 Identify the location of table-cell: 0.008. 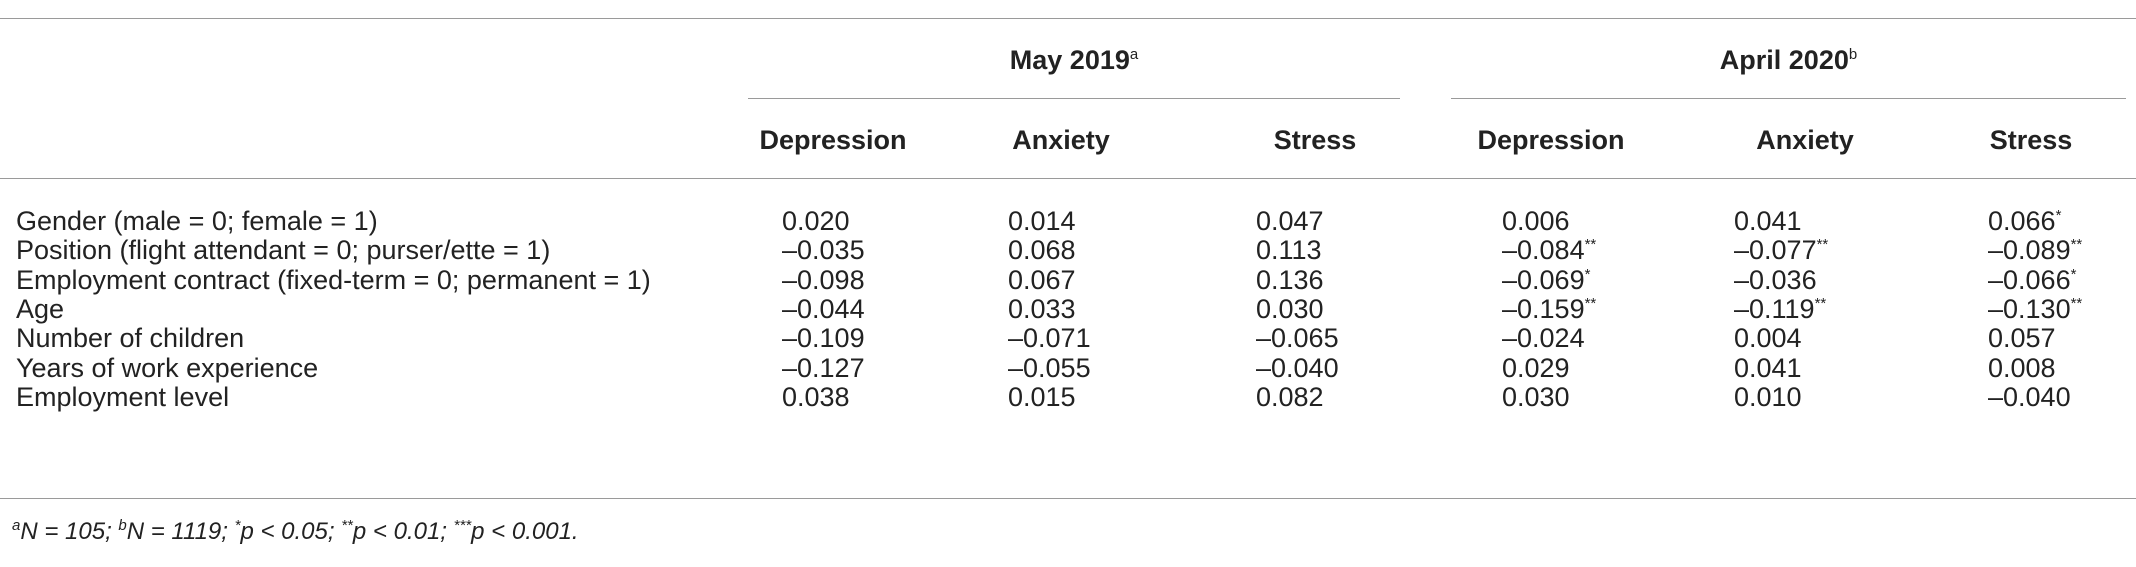
(2022, 368).